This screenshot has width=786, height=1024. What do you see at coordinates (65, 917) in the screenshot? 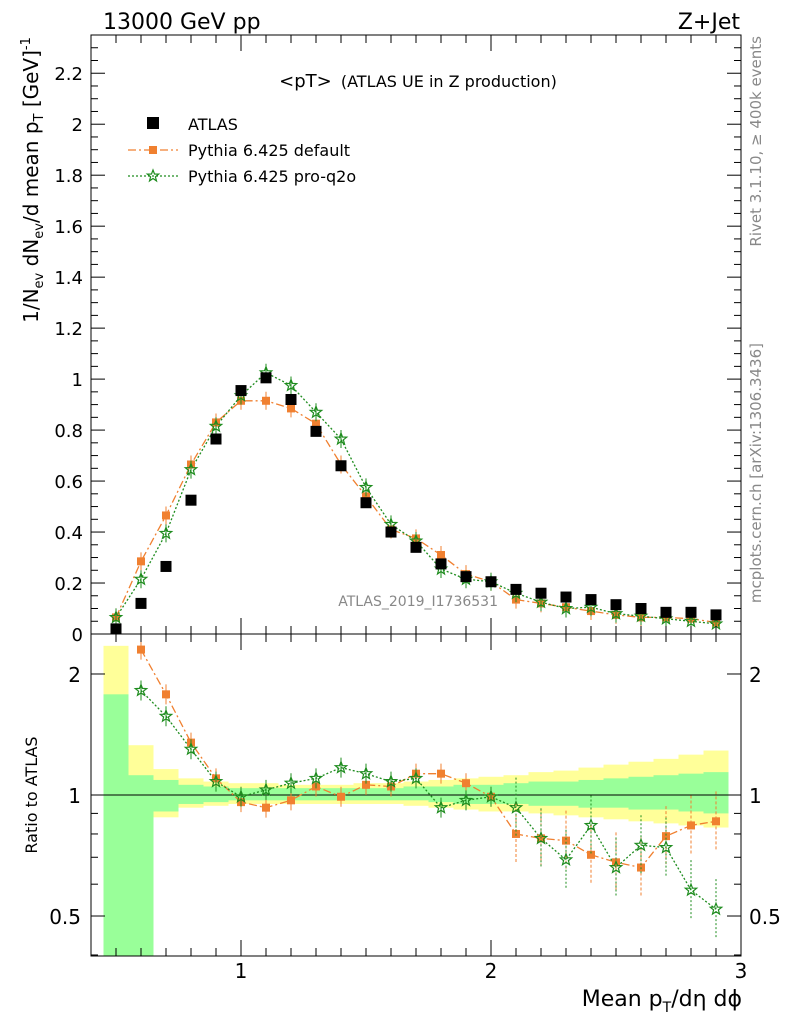
I see `ratio-y-tick-label-left: 0.5` at bounding box center [65, 917].